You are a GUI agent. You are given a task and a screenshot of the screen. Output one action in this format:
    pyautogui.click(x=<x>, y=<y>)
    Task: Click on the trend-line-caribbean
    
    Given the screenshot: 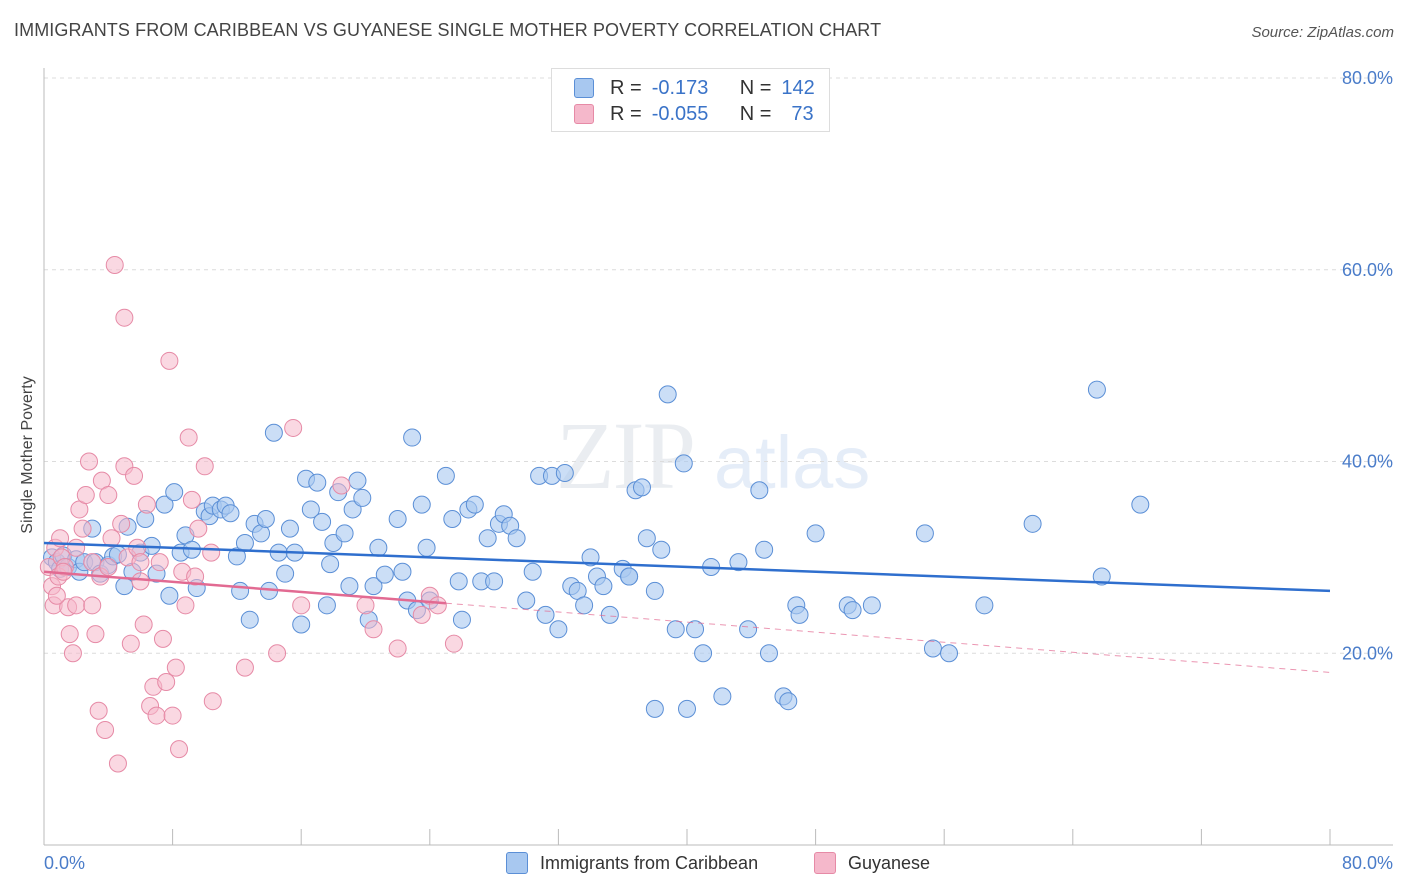 What is the action you would take?
    pyautogui.click(x=687, y=567)
    